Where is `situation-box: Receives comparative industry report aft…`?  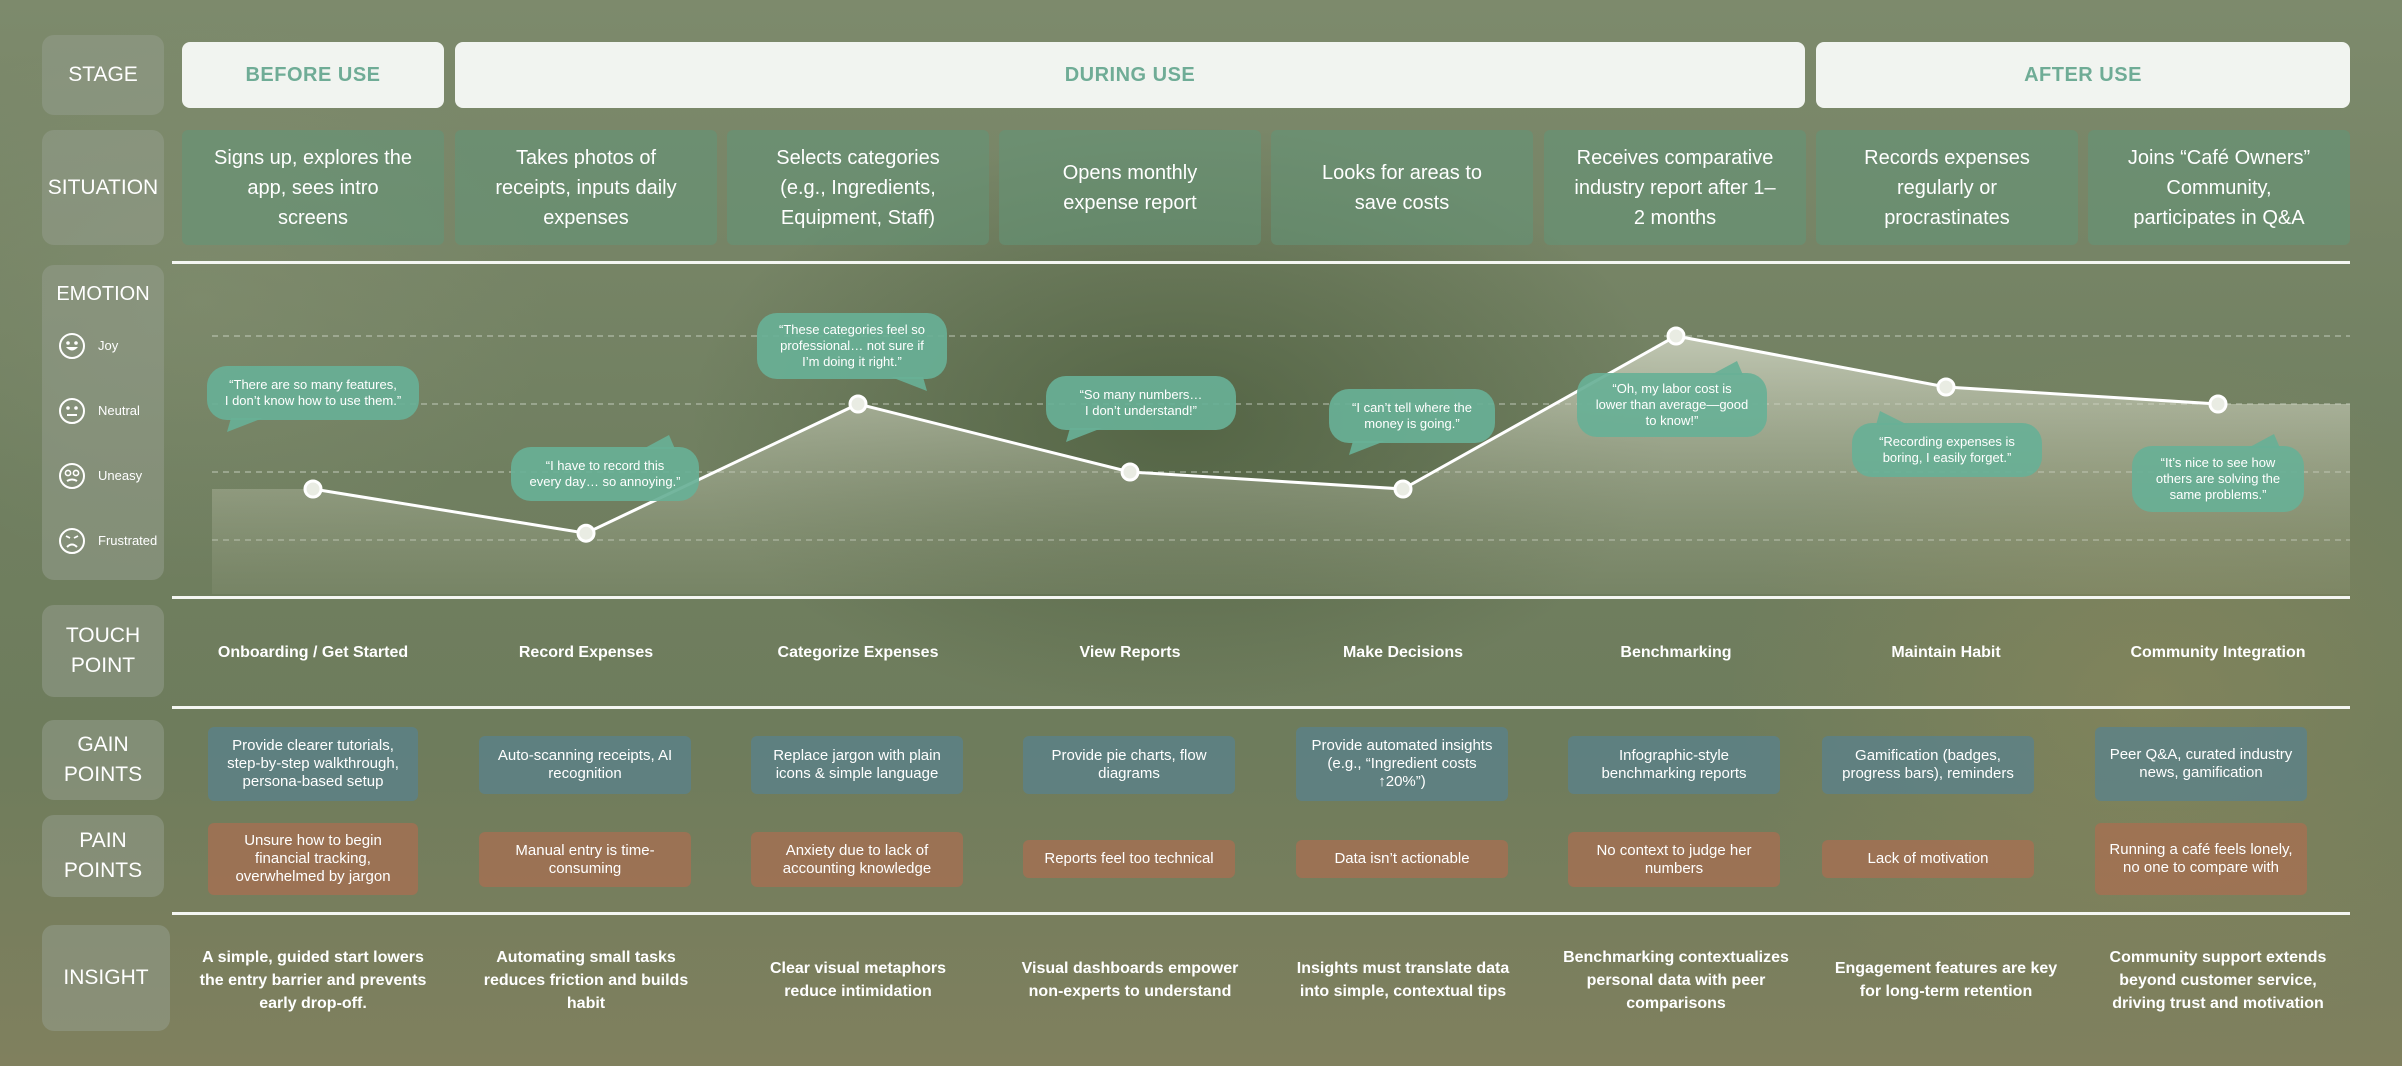
situation-box: Receives comparative industry report aft… is located at coordinates (1675, 187).